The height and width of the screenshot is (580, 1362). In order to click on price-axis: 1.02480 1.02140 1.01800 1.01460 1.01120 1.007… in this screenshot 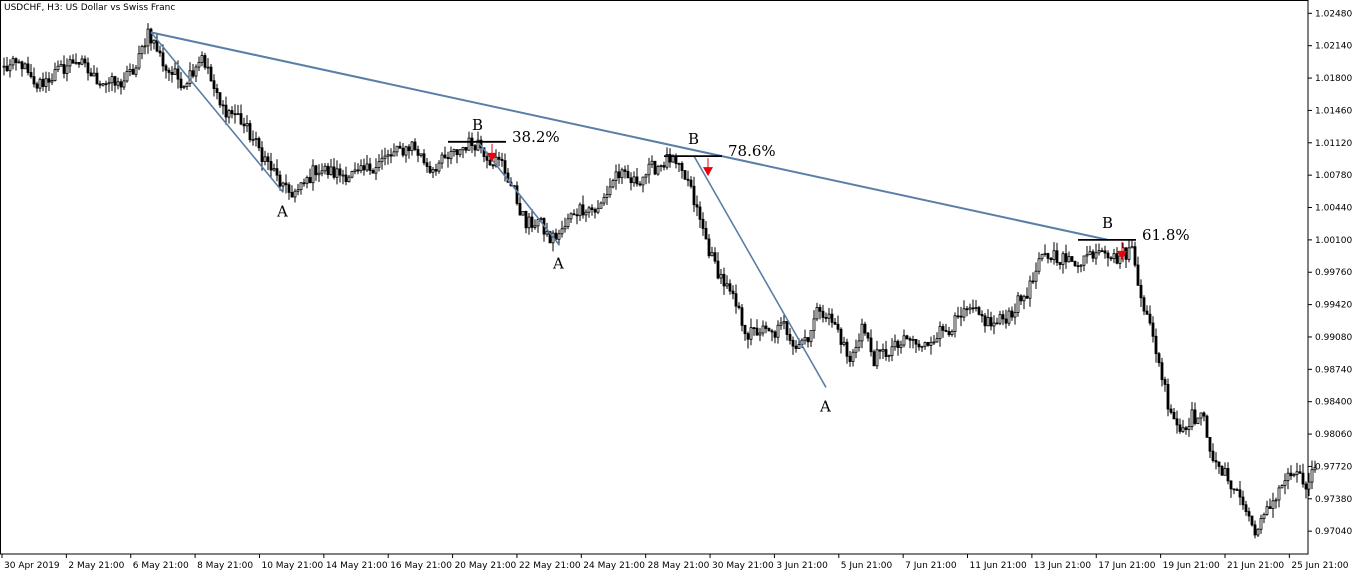, I will do `click(1330, 273)`.